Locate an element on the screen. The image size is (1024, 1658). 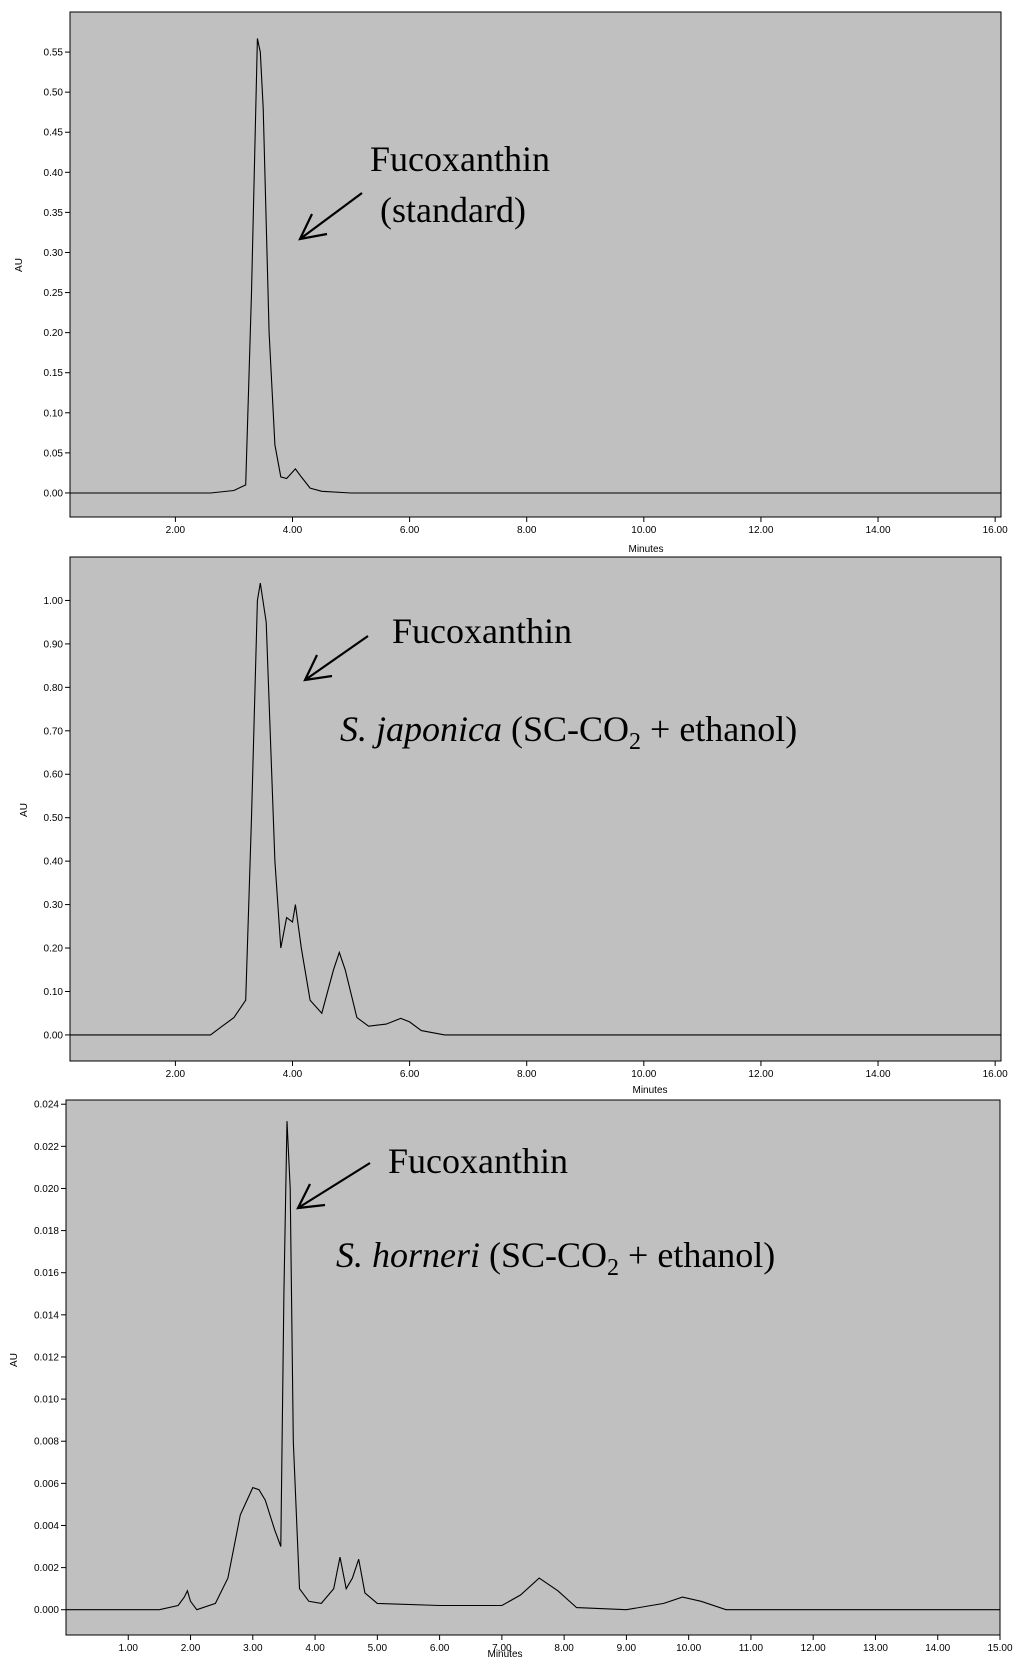
y-tick-label: 0.002 is located at coordinates (46, 1568).